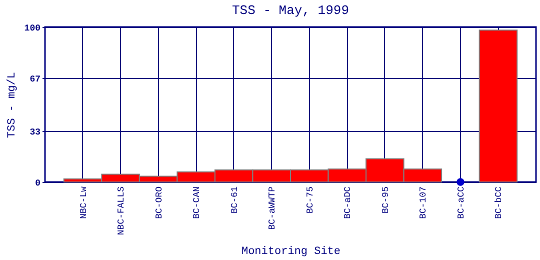 This screenshot has height=260, width=540. Describe the element at coordinates (32, 29) in the screenshot. I see `y-tick-label: 100` at that location.